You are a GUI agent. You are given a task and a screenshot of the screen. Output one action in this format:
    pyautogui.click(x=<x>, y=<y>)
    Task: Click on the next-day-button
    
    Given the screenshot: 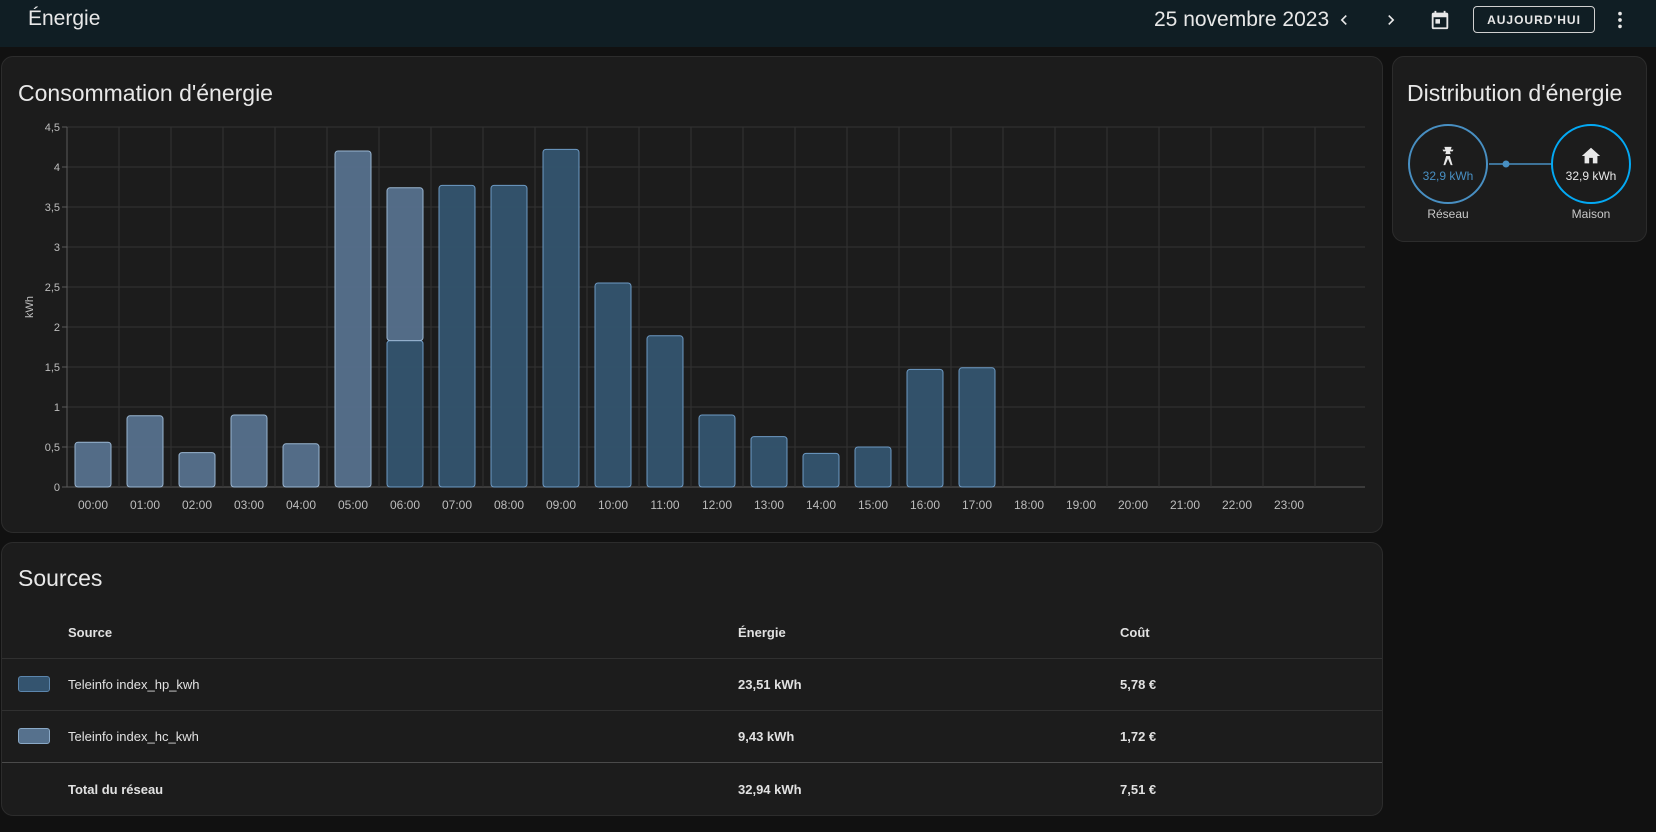 What is the action you would take?
    pyautogui.click(x=1391, y=20)
    